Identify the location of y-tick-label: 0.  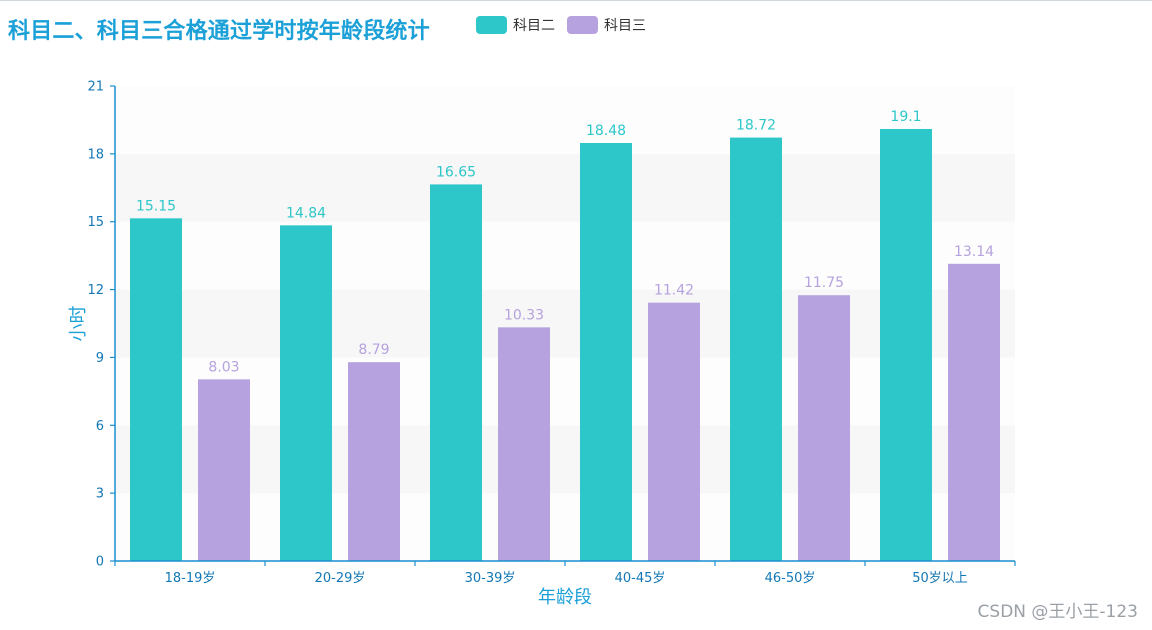
(100, 562).